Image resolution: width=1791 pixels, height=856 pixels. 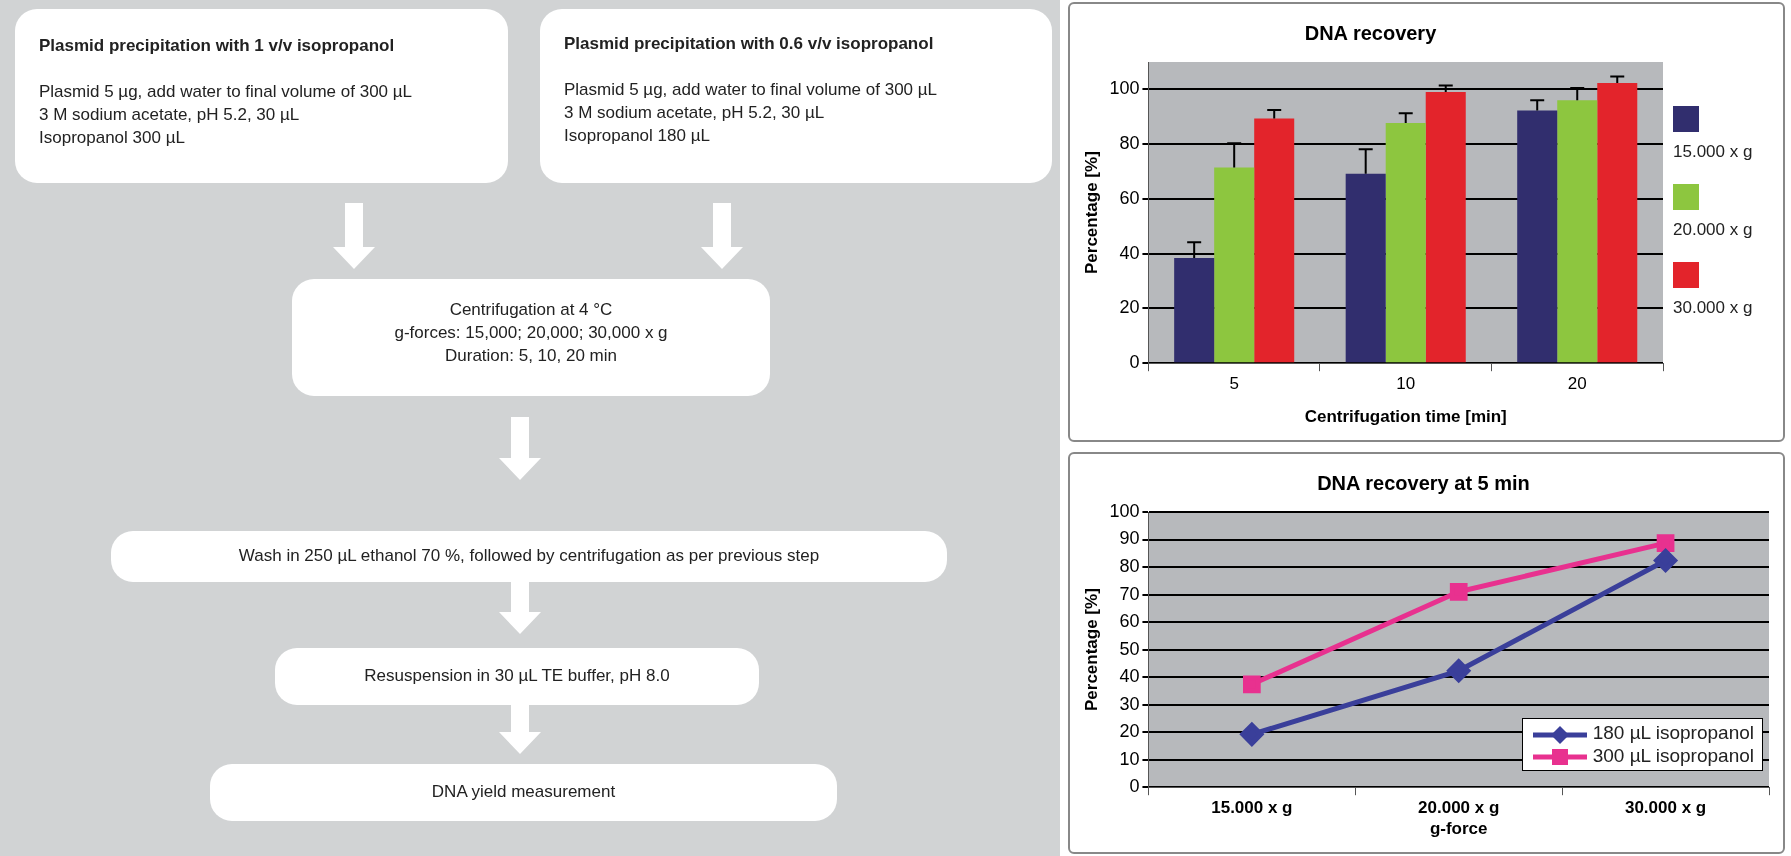 I want to click on legend-label: 20.000 x g, so click(x=1713, y=229).